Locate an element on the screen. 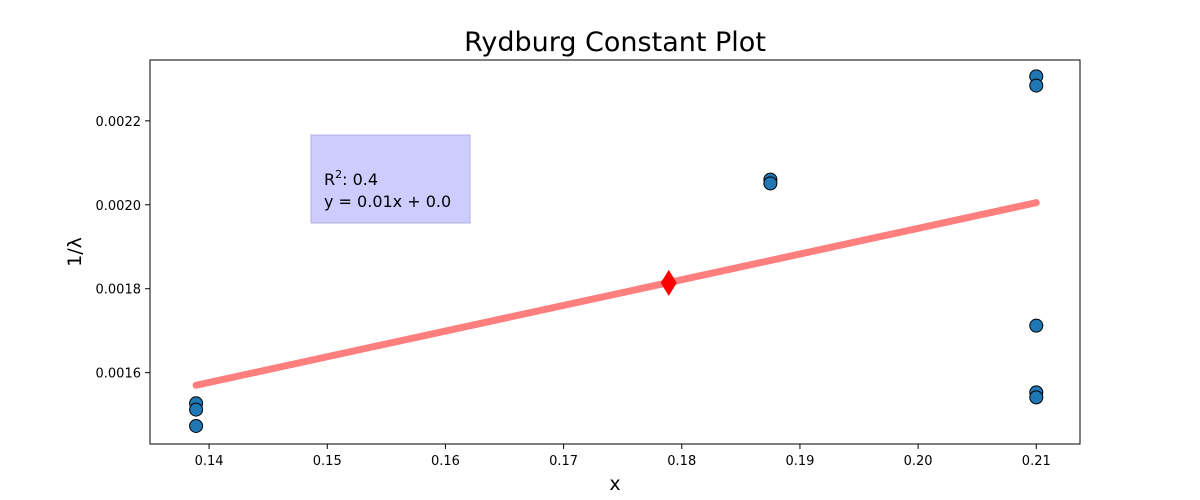  chart-title: Rydburg Constant Plot is located at coordinates (615, 42).